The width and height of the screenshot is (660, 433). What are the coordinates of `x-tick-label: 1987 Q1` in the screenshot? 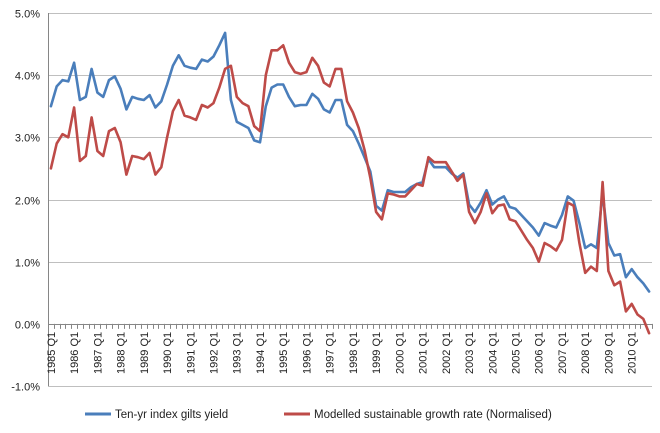 It's located at (98, 353).